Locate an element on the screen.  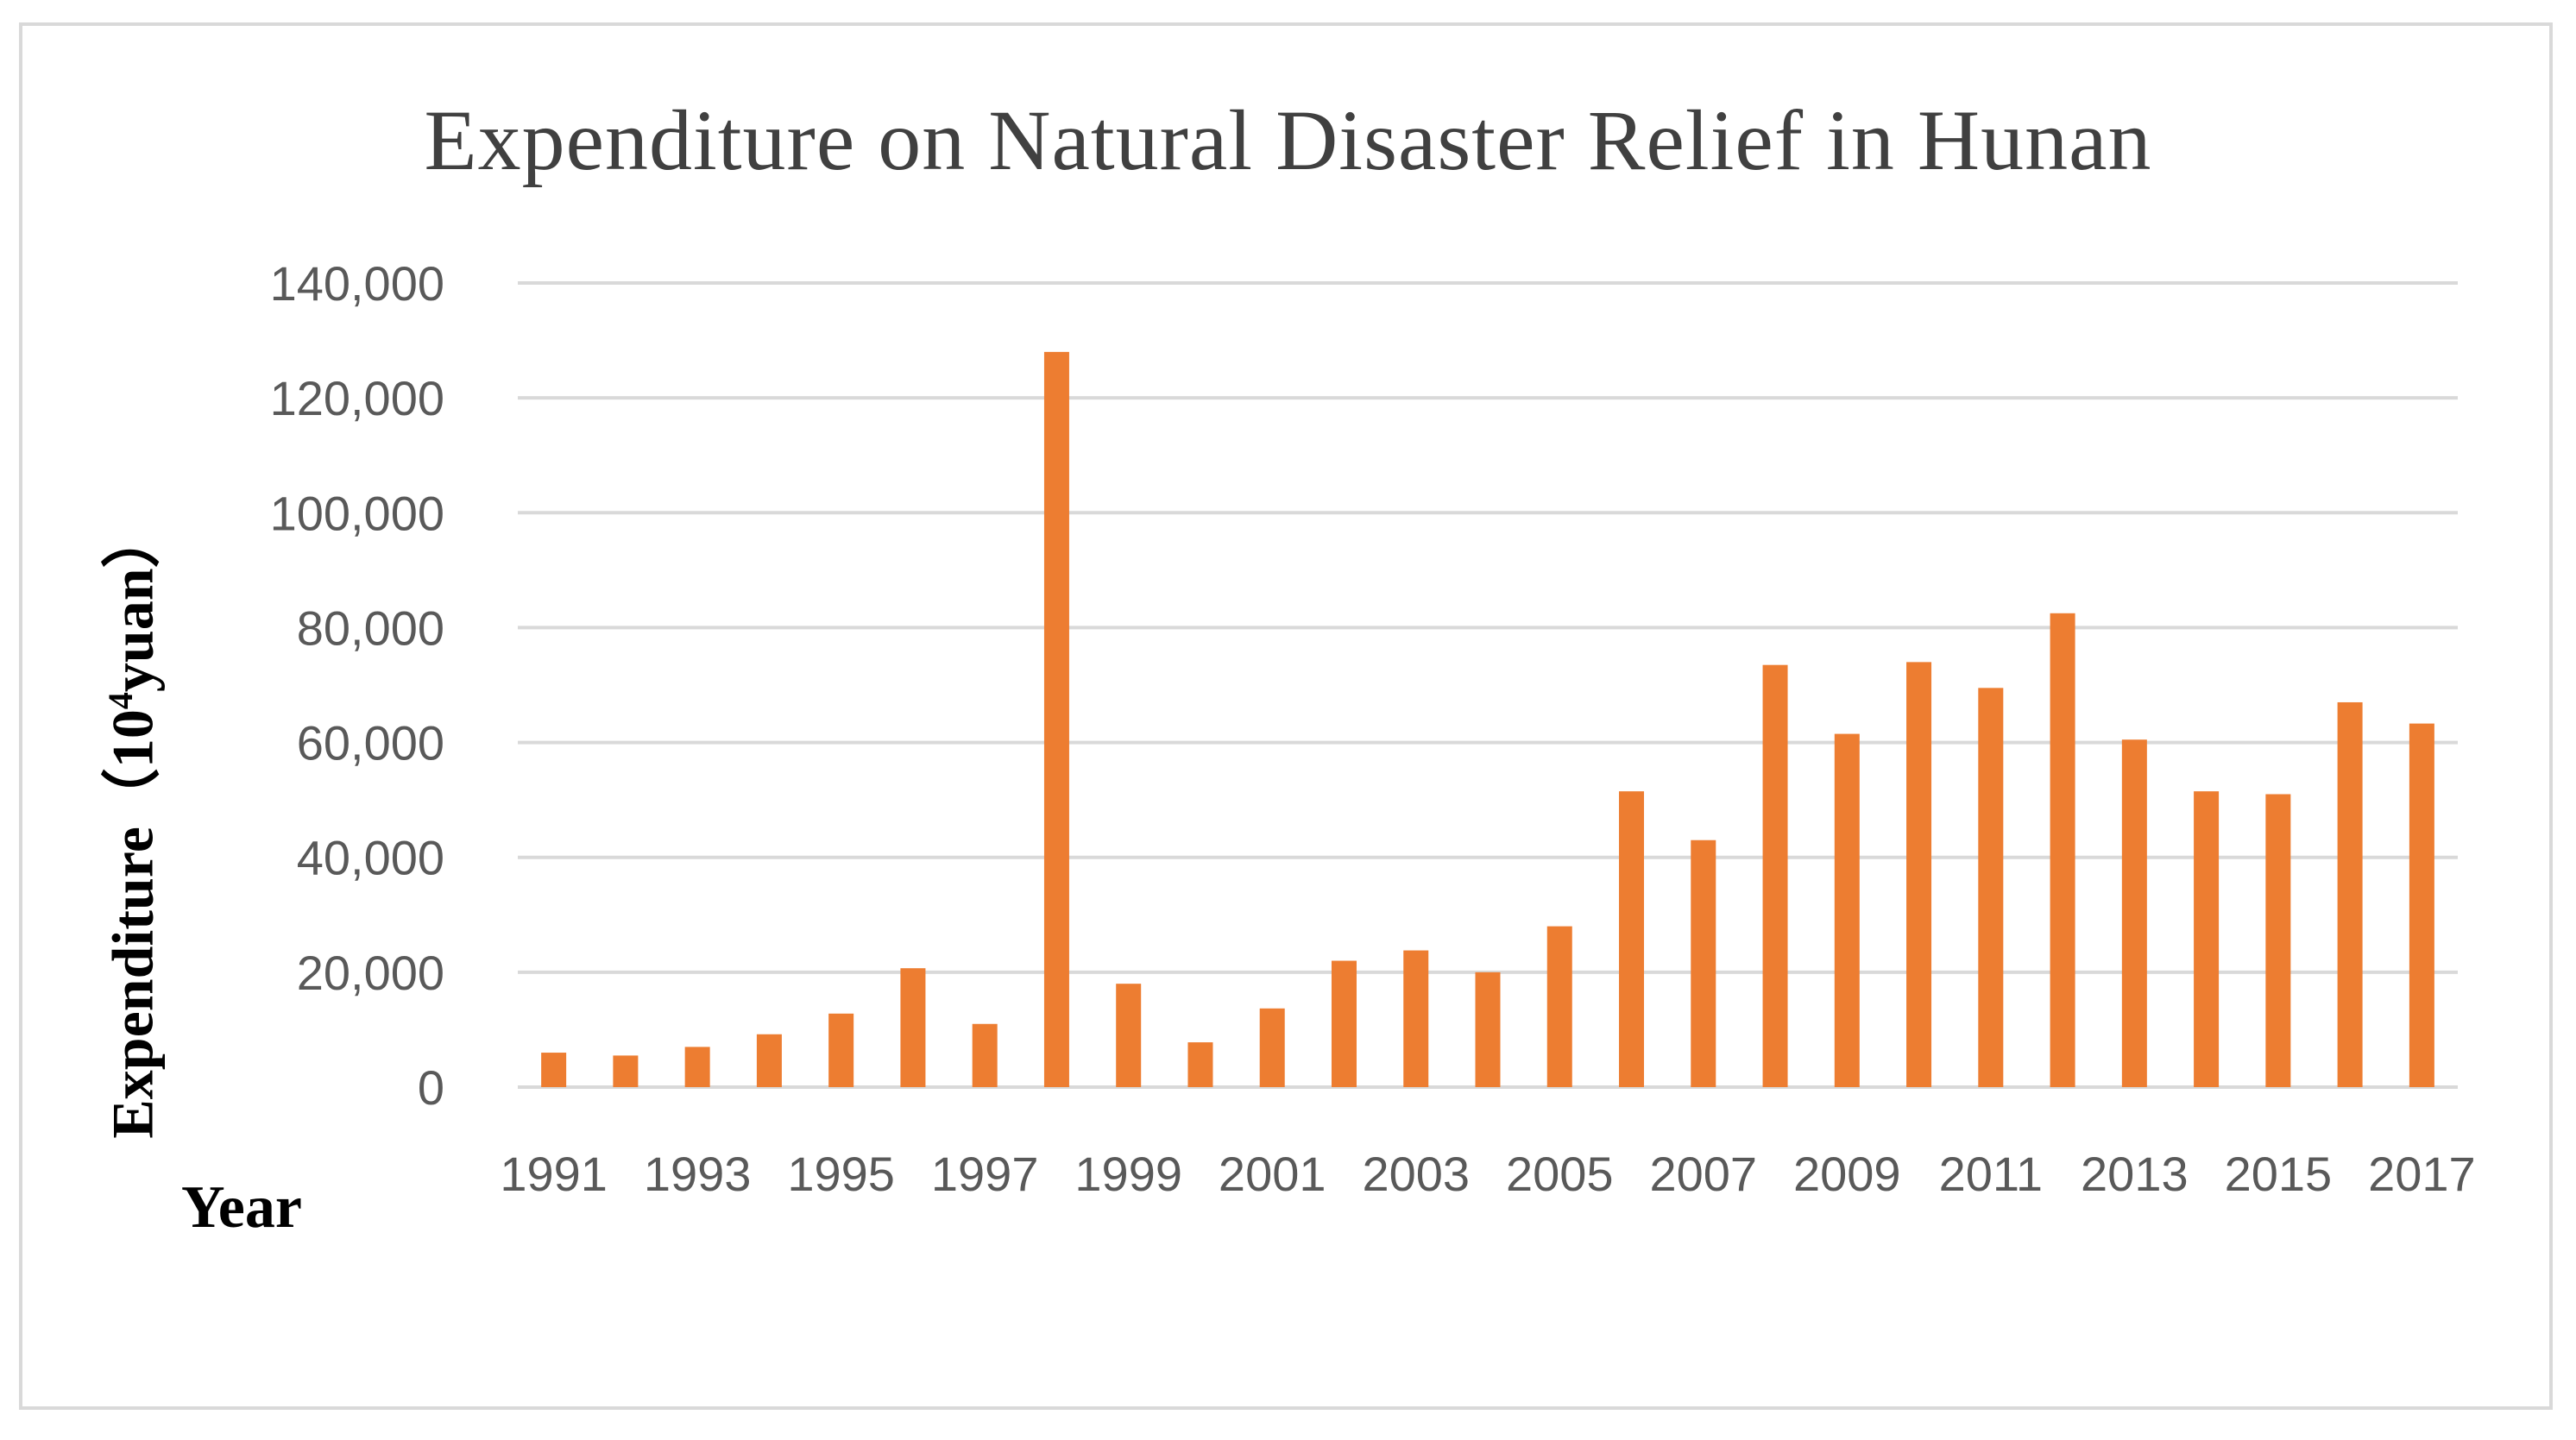
x-tick-label: 2007 is located at coordinates (1703, 1174).